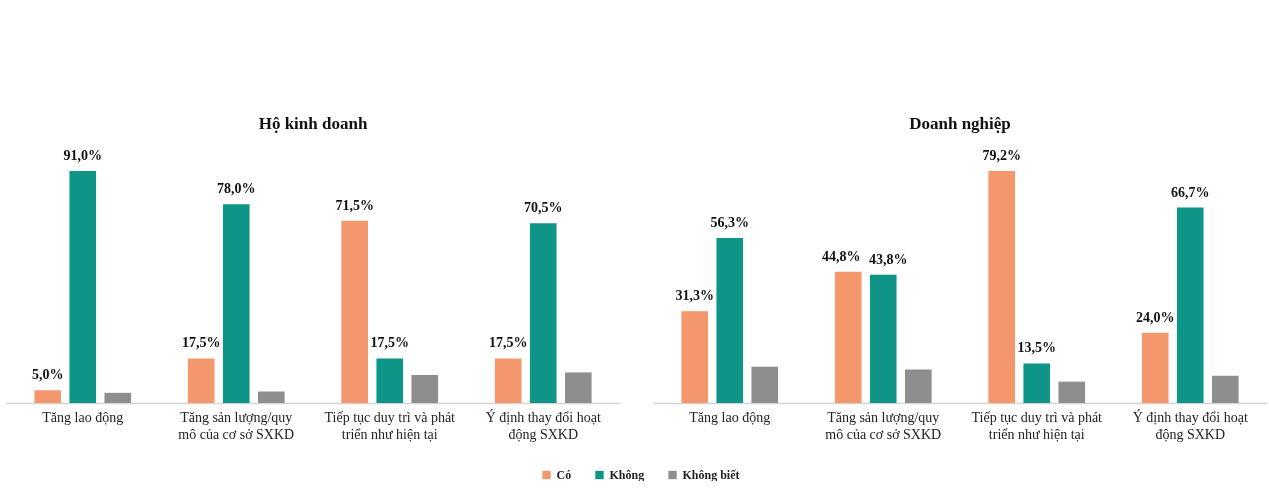  I want to click on chart-title: Hộ kinh doanh, so click(313, 123).